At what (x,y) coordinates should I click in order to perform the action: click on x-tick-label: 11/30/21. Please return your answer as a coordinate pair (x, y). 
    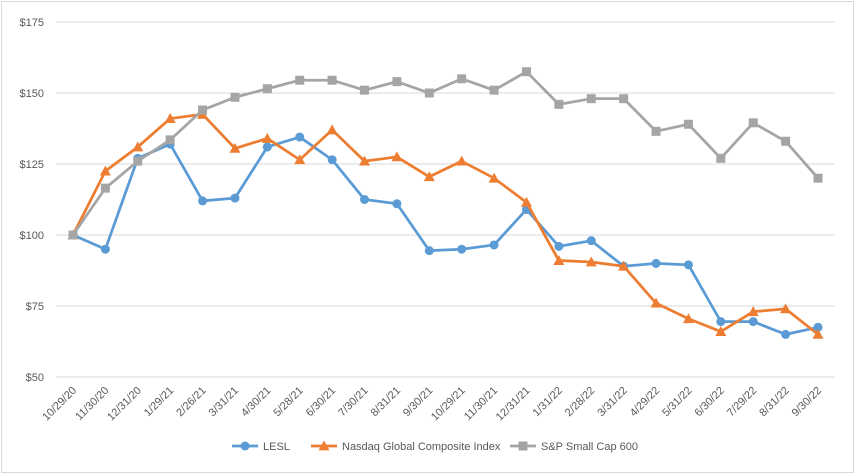
    Looking at the image, I should click on (481, 404).